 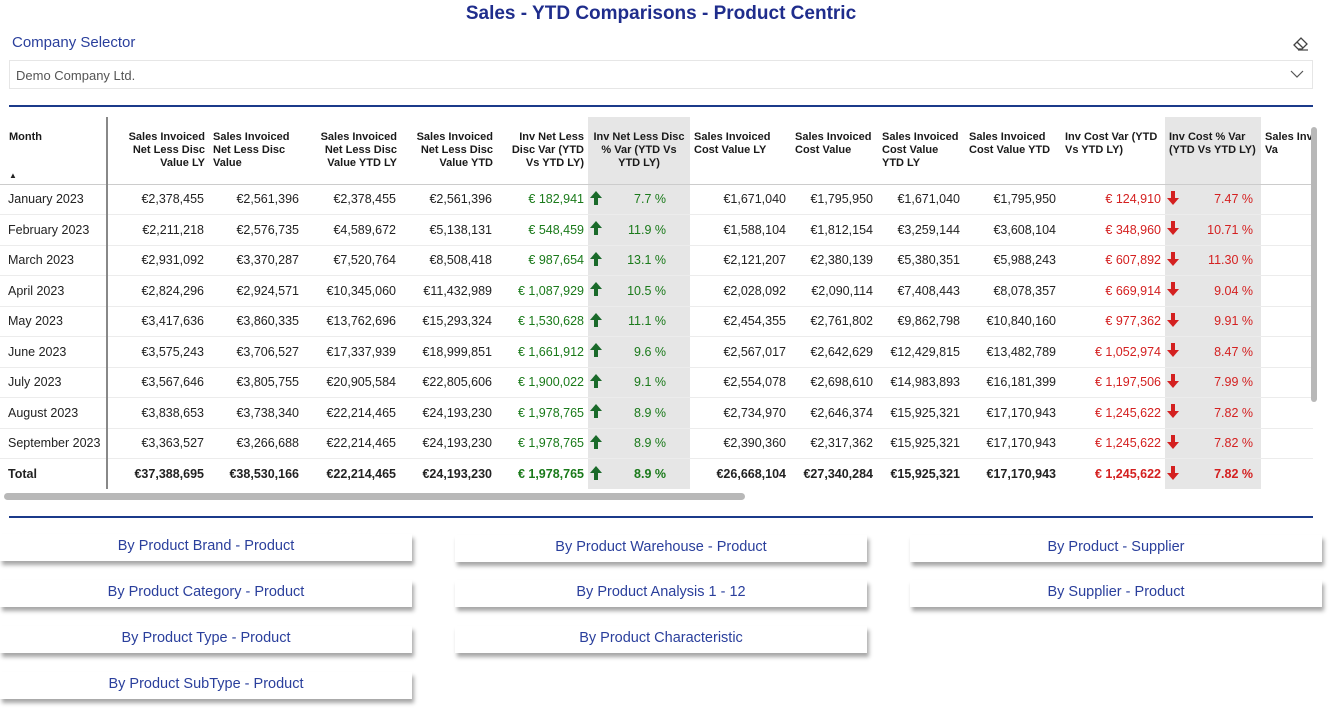 I want to click on value-cell: €17,337,939, so click(x=352, y=352).